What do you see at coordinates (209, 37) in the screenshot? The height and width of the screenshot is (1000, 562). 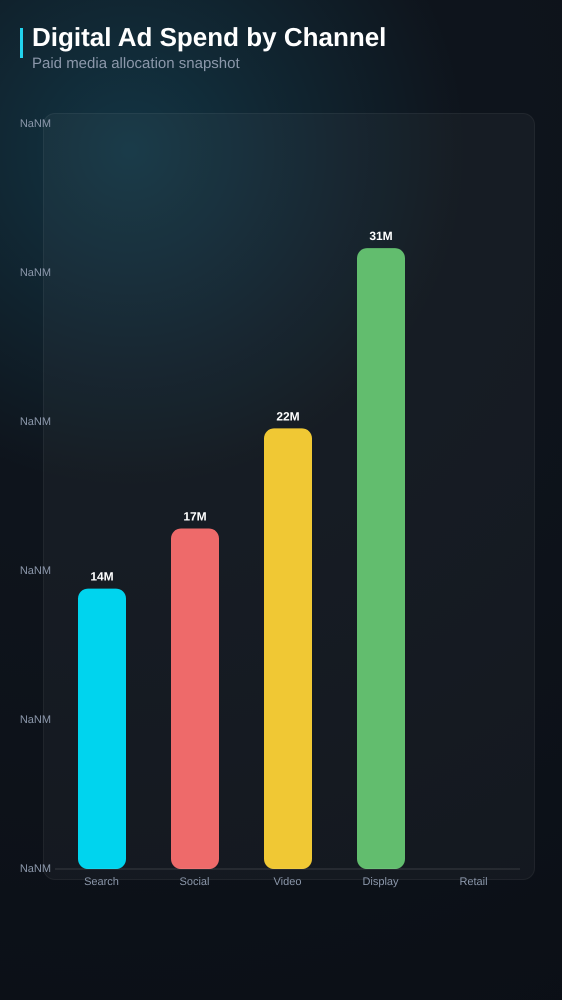 I see `chart-title: Digital Ad Spend by Channel` at bounding box center [209, 37].